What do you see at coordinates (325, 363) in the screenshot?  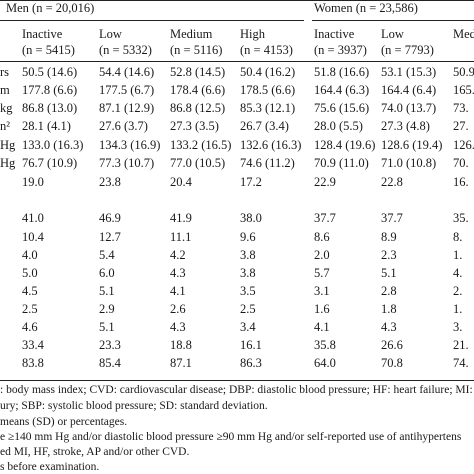 I see `table-cell: 64.0` at bounding box center [325, 363].